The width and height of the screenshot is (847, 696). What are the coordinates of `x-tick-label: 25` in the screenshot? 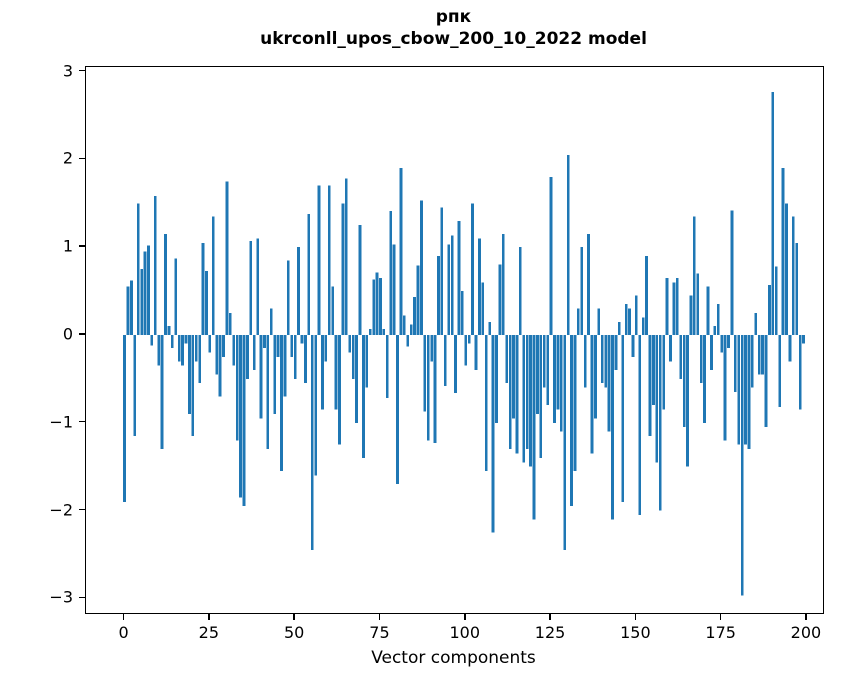 It's located at (209, 632).